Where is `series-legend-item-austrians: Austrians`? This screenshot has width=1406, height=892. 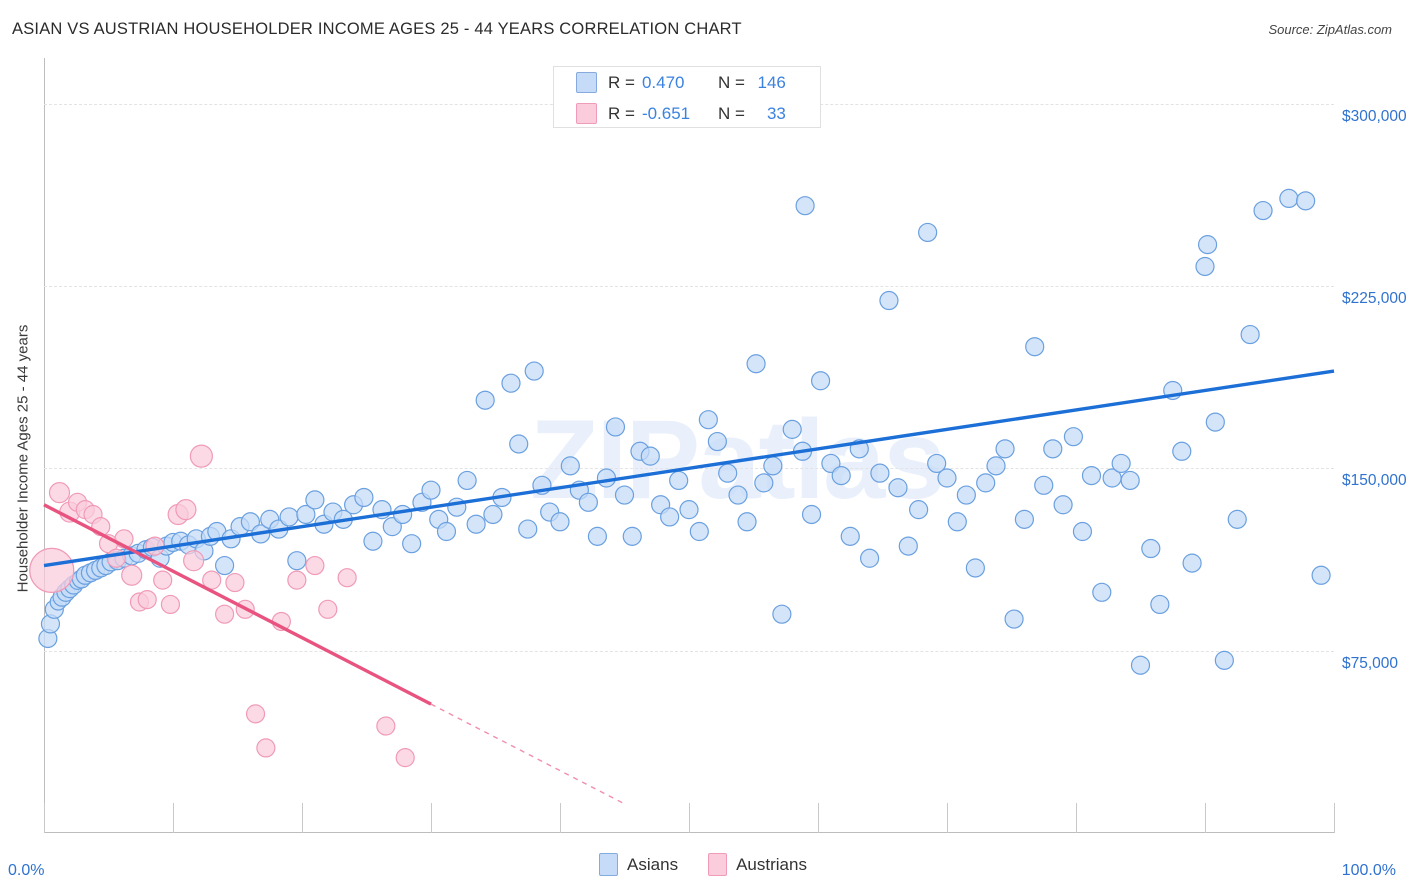
series-legend-item-austrians: Austrians is located at coordinates (757, 864).